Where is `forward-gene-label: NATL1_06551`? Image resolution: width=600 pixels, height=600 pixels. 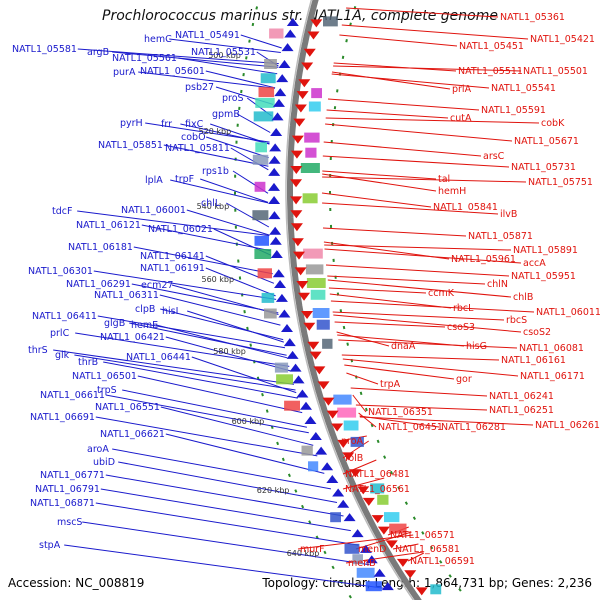
forward-gene-label: NATL1_06551 is located at coordinates (127, 407).